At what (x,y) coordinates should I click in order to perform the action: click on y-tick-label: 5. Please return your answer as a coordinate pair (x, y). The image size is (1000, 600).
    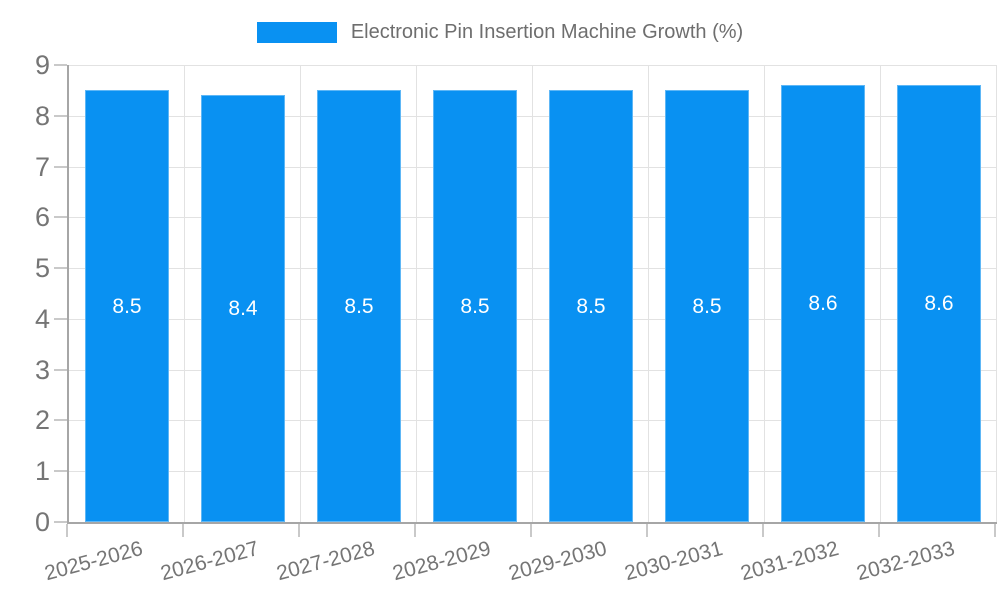
    Looking at the image, I should click on (42, 268).